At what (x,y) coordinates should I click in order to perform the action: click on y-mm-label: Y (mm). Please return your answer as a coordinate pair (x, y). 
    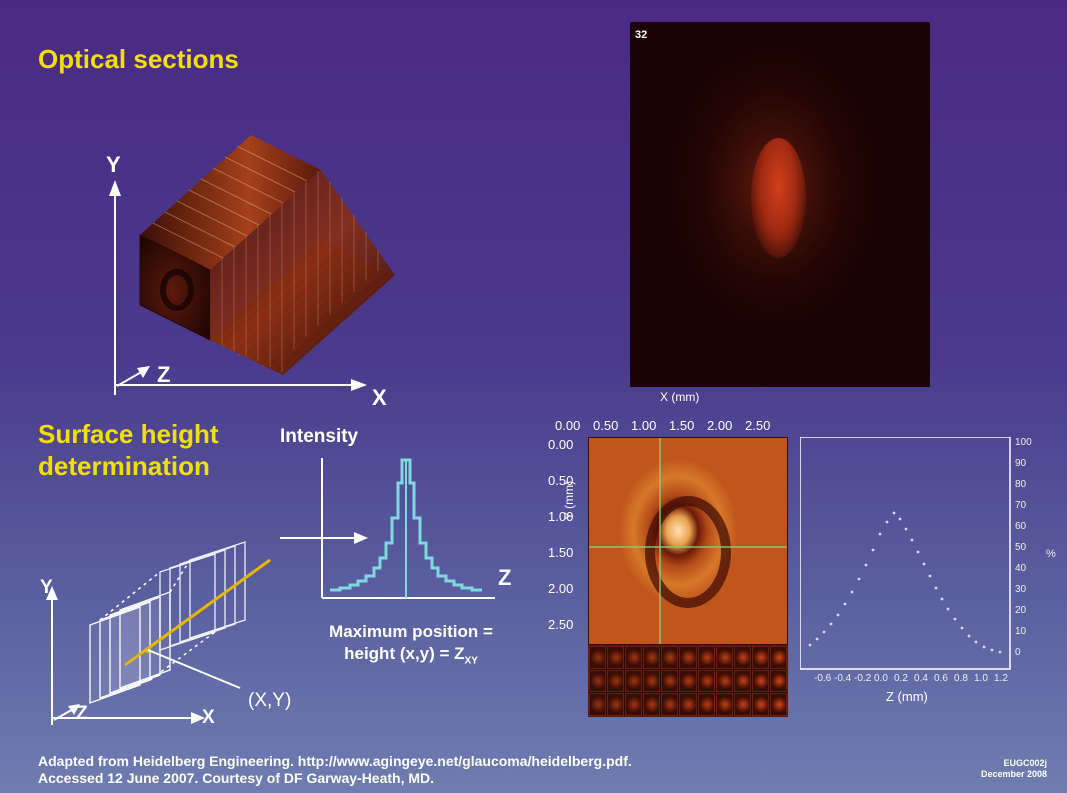
    Looking at the image, I should click on (569, 500).